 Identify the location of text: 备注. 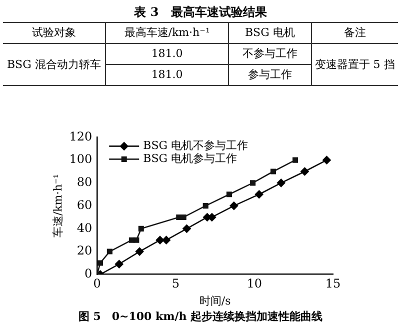
(354, 33).